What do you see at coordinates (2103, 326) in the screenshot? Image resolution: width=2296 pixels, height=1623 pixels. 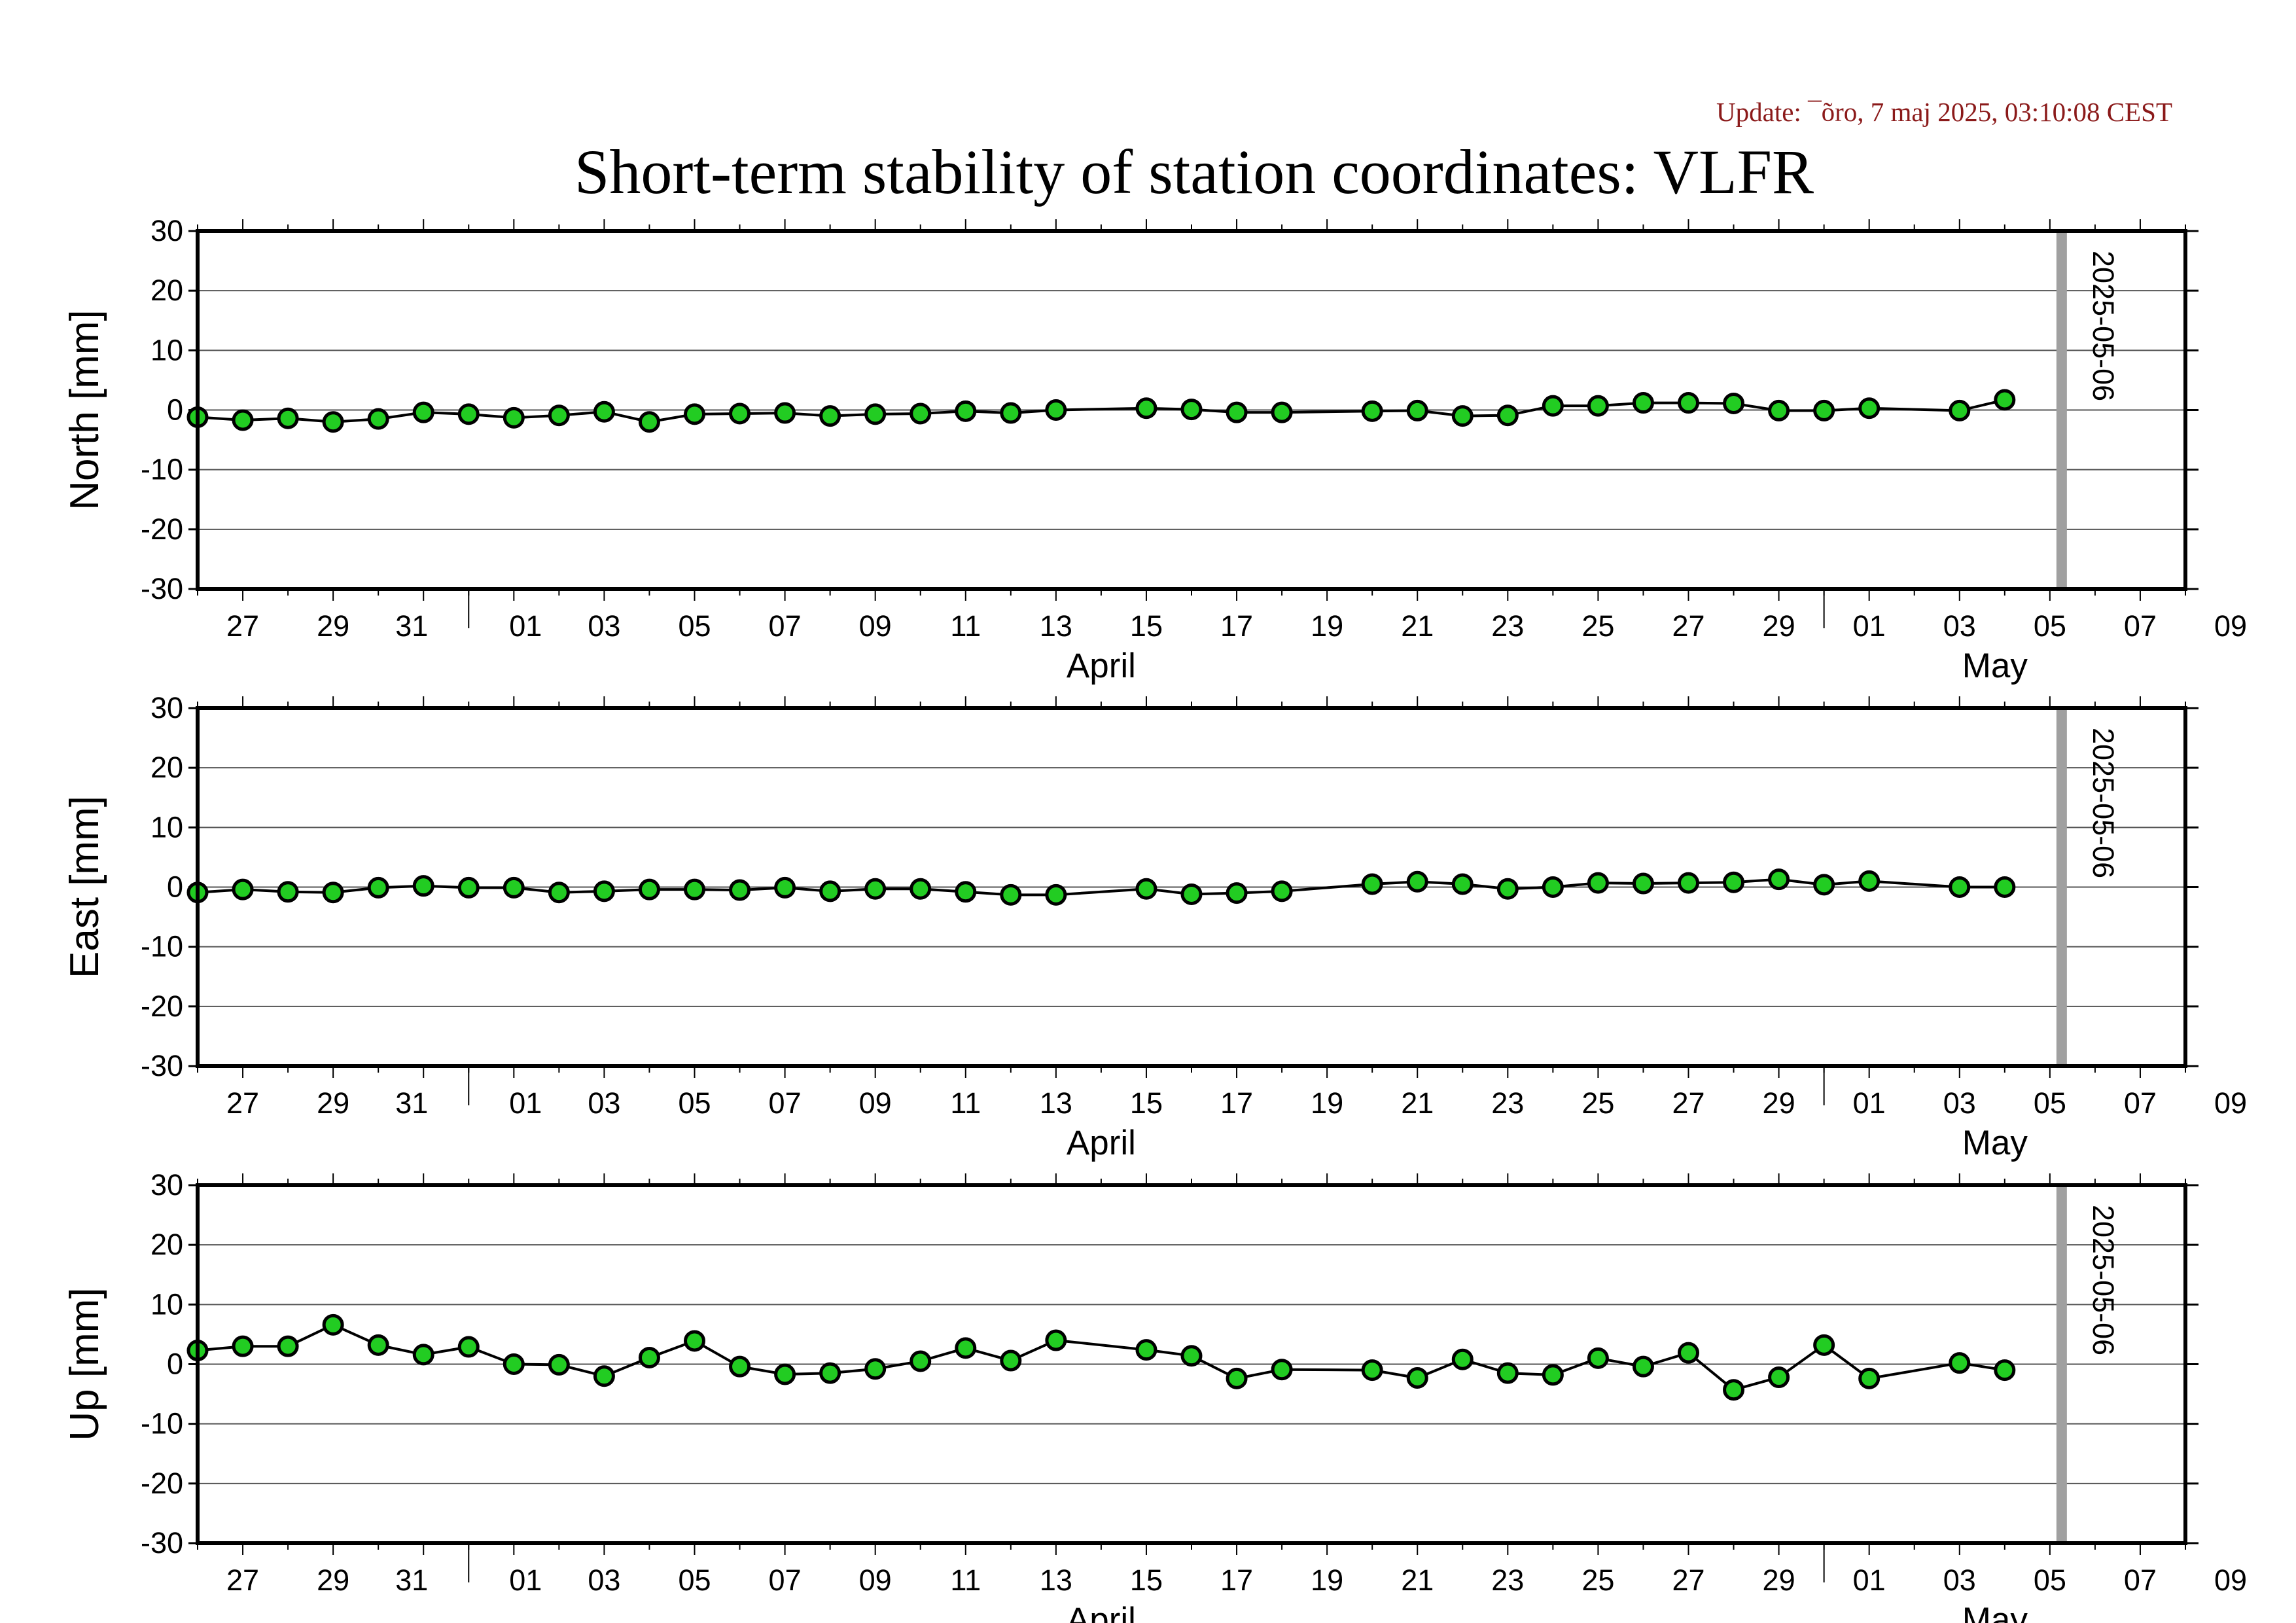 I see `date-marker-label: 2025-05-06` at bounding box center [2103, 326].